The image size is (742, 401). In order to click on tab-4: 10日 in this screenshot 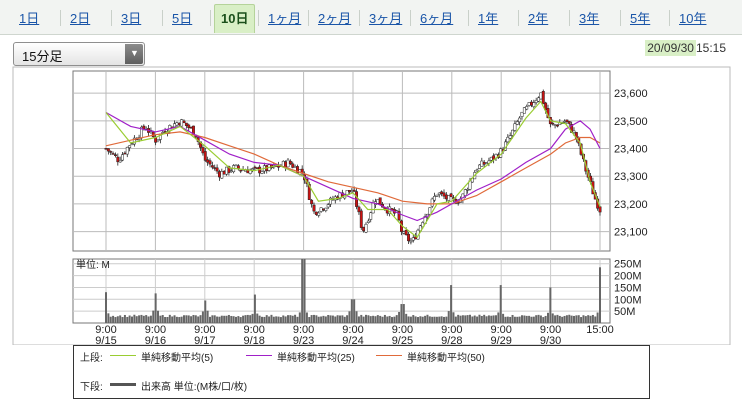, I will do `click(235, 18)`.